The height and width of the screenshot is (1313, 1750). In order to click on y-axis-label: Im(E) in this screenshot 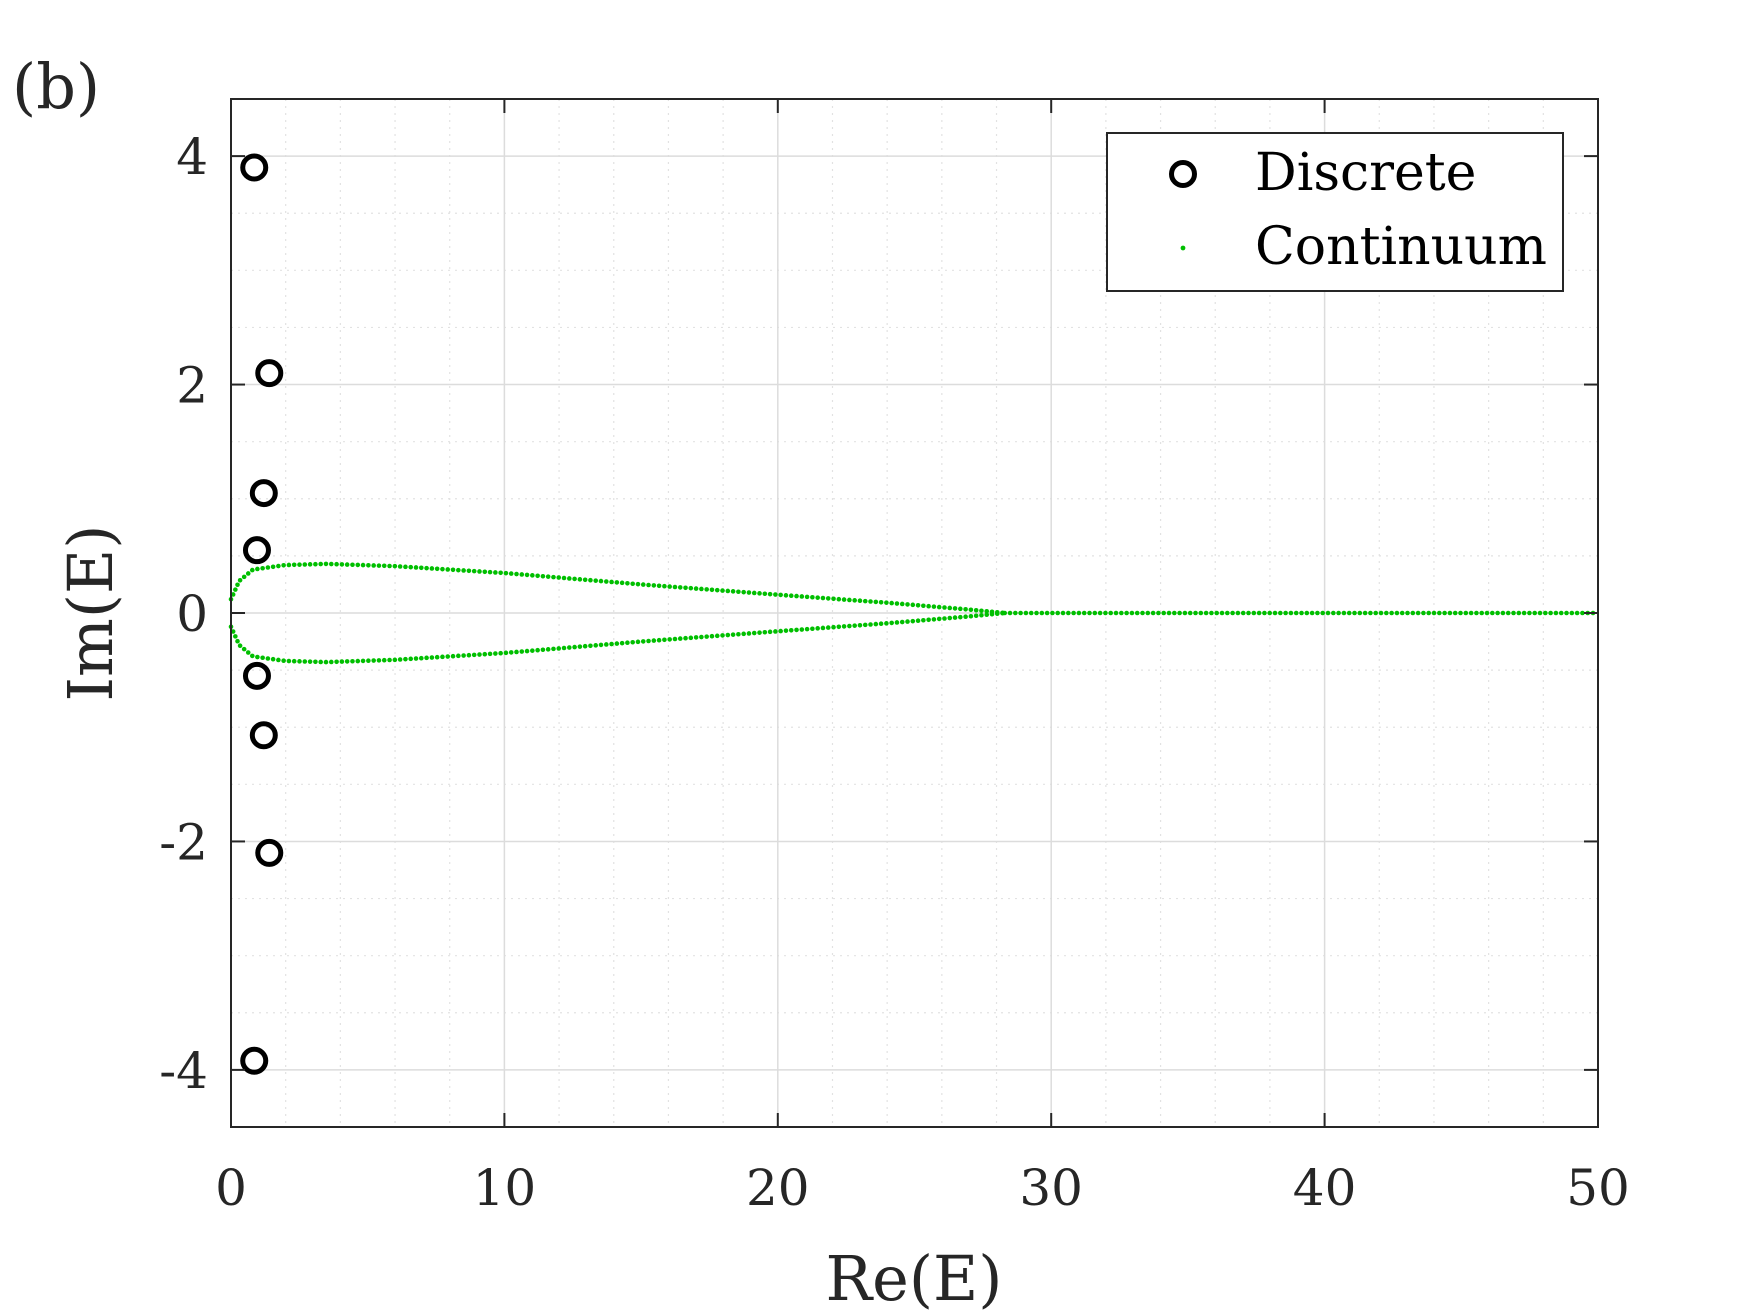, I will do `click(90, 613)`.